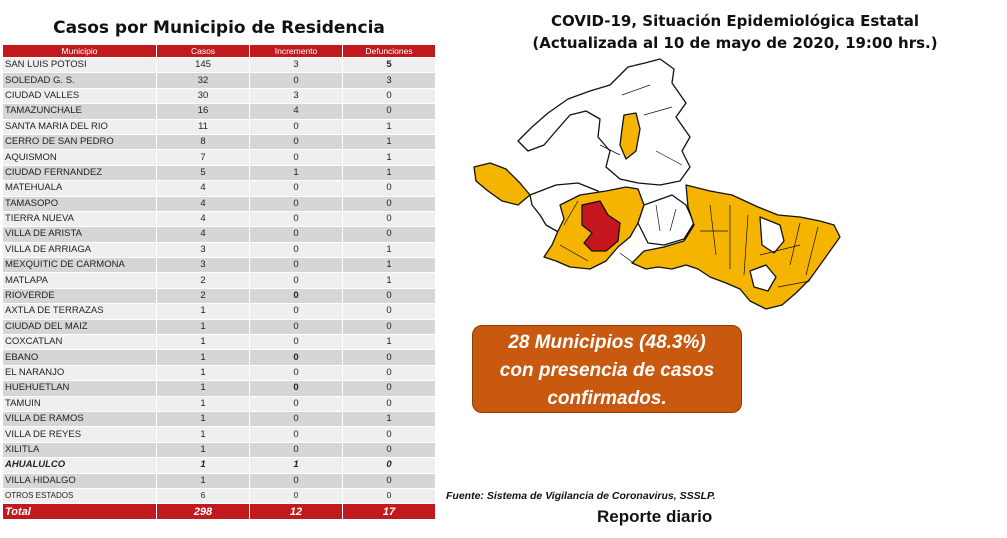  Describe the element at coordinates (79, 203) in the screenshot. I see `municipio-cell: TAMASOPO` at that location.